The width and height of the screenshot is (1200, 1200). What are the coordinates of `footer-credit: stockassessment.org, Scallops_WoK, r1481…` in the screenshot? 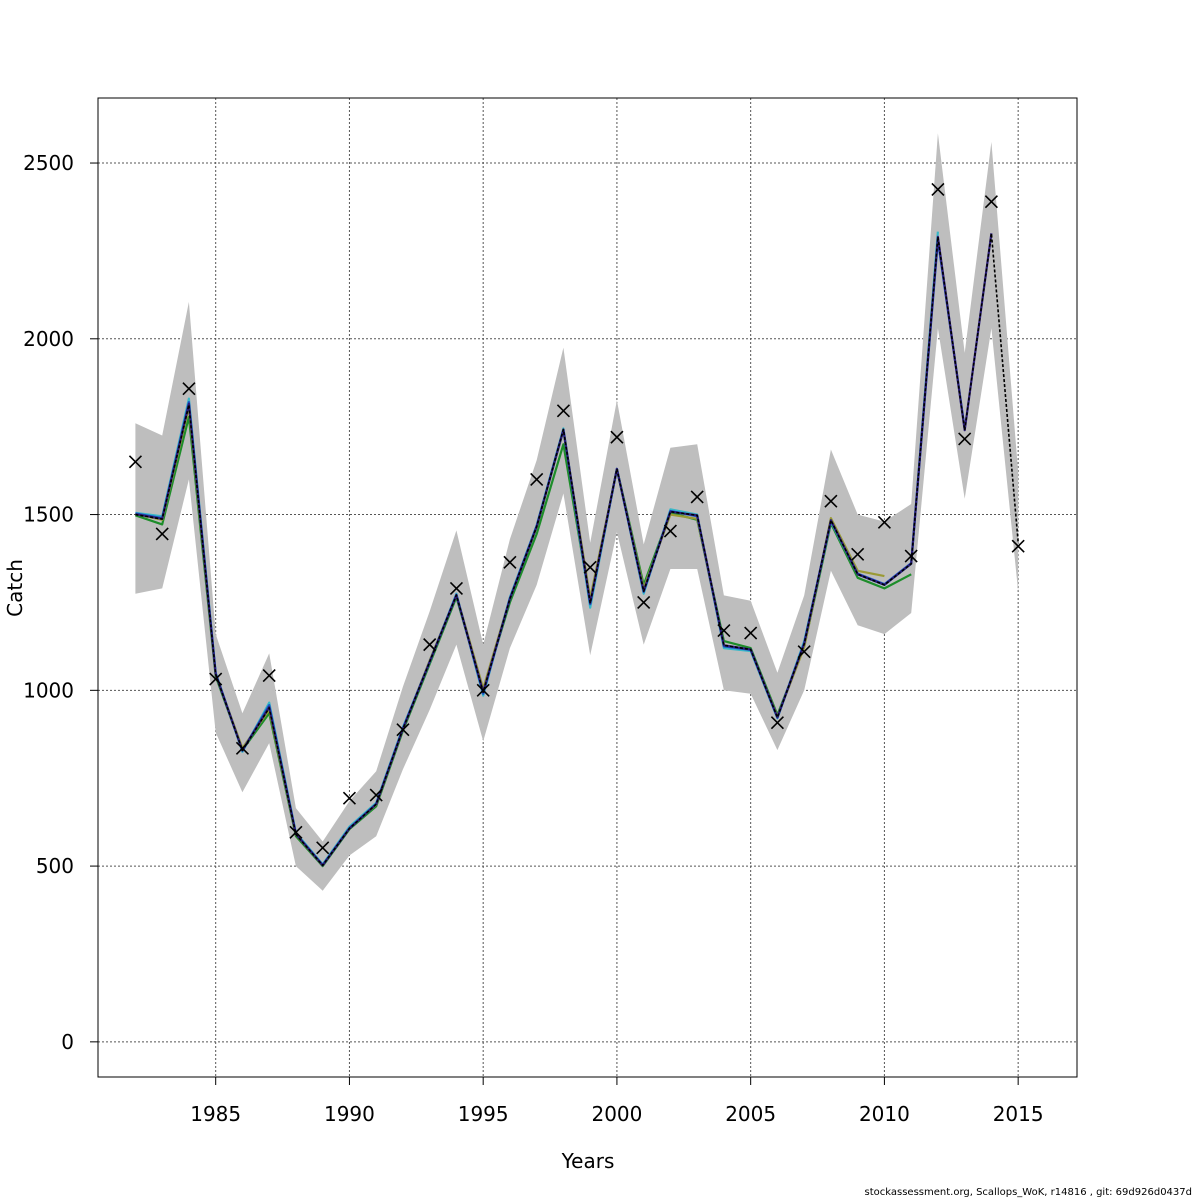 It's located at (1028, 1192).